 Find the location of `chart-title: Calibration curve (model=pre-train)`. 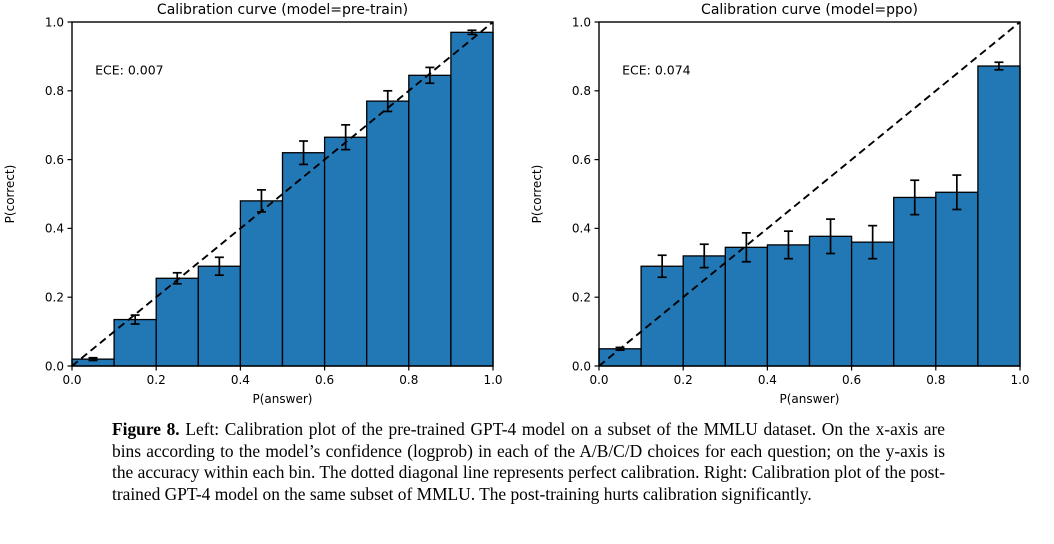

chart-title: Calibration curve (model=pre-train) is located at coordinates (282, 10).